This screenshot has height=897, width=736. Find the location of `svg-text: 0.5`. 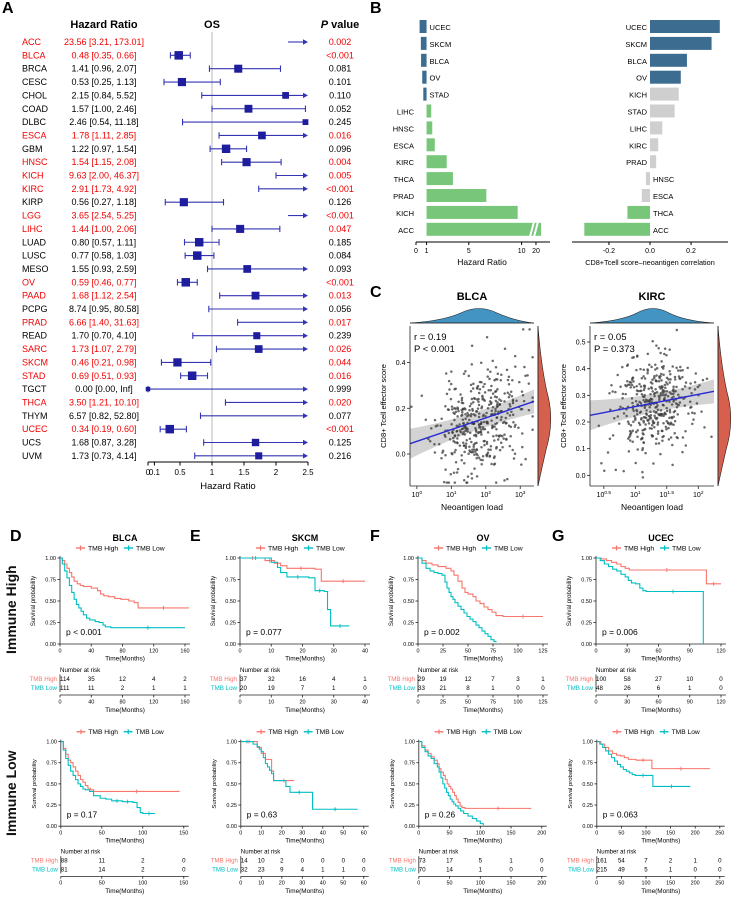

svg-text: 0.5 is located at coordinates (180, 472).